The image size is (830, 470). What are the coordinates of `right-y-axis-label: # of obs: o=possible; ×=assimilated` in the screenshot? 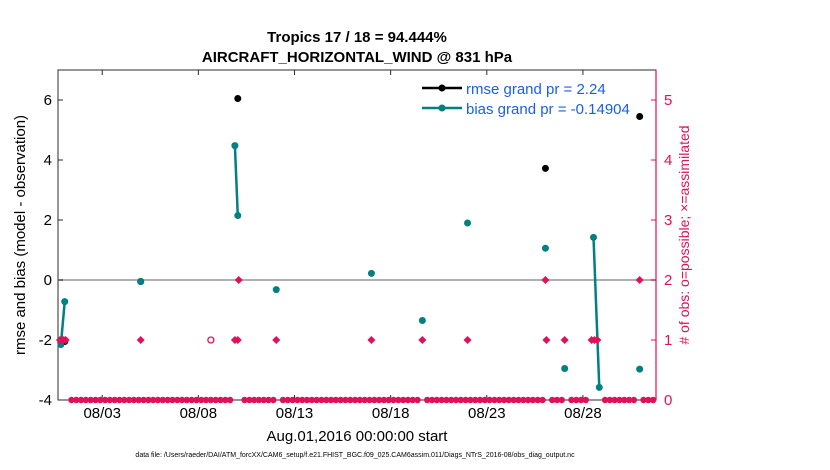 It's located at (684, 234).